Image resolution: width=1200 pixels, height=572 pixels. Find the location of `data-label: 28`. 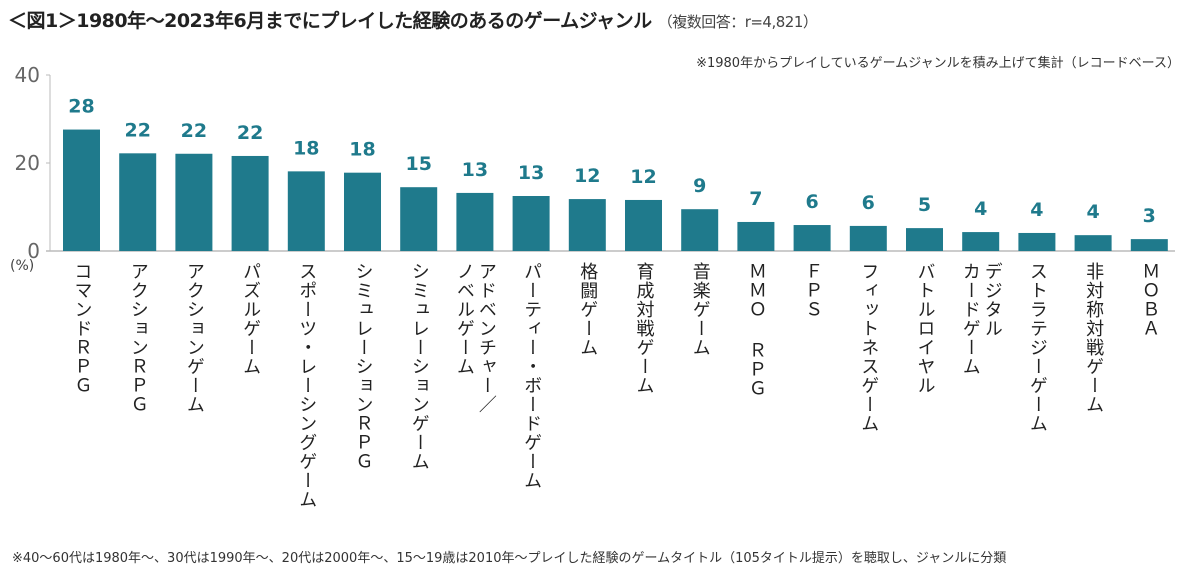

data-label: 28 is located at coordinates (81, 107).